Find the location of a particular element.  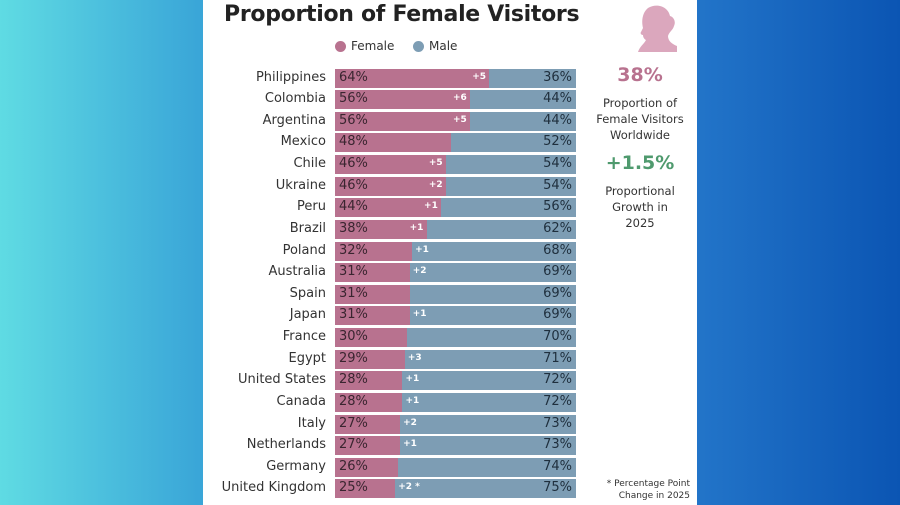

bar-row: 29% 71% +3 is located at coordinates (455, 359).